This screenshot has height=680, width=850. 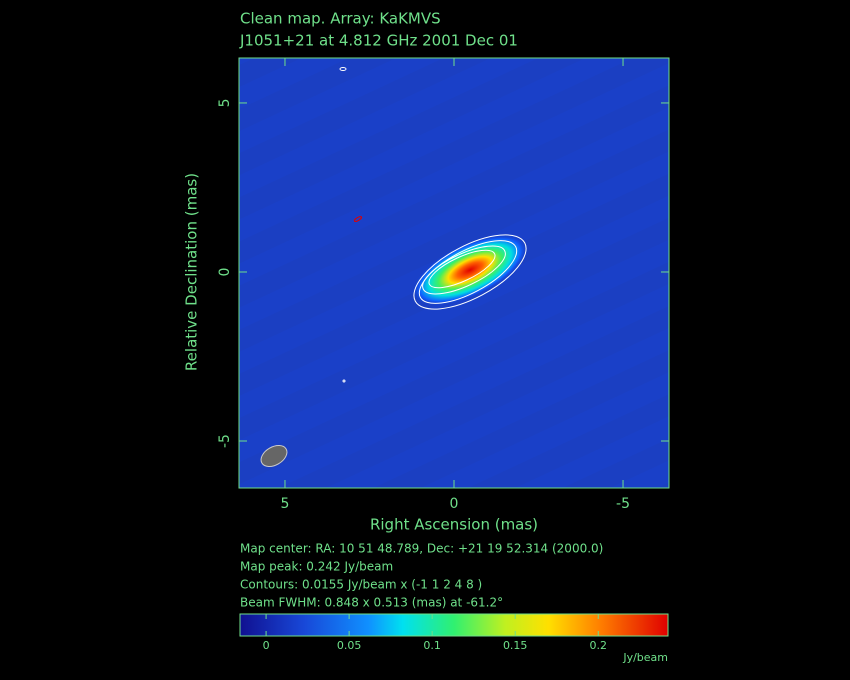 What do you see at coordinates (454, 625) in the screenshot?
I see `colorbar` at bounding box center [454, 625].